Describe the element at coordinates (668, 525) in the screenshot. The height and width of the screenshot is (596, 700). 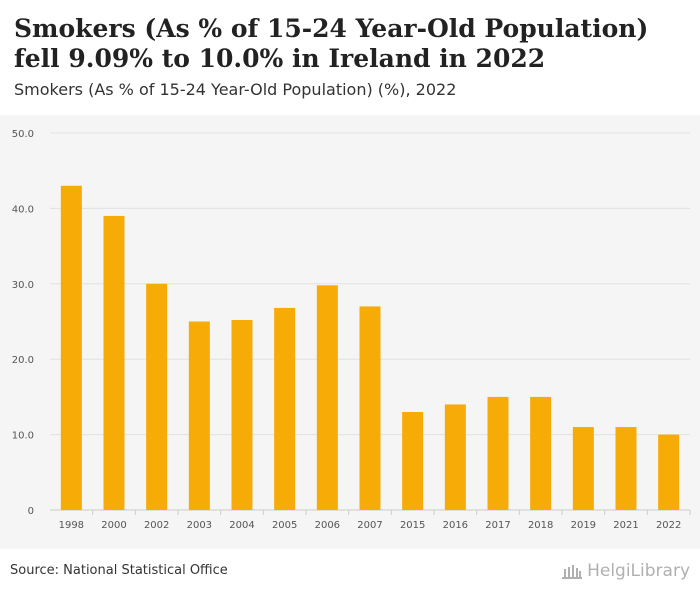
I see `x-tick-label: 2022` at that location.